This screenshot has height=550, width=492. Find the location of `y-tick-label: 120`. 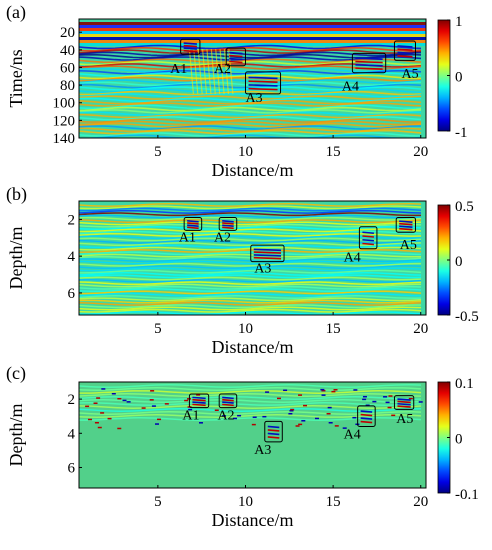

y-tick-label: 120 is located at coordinates (64, 121).